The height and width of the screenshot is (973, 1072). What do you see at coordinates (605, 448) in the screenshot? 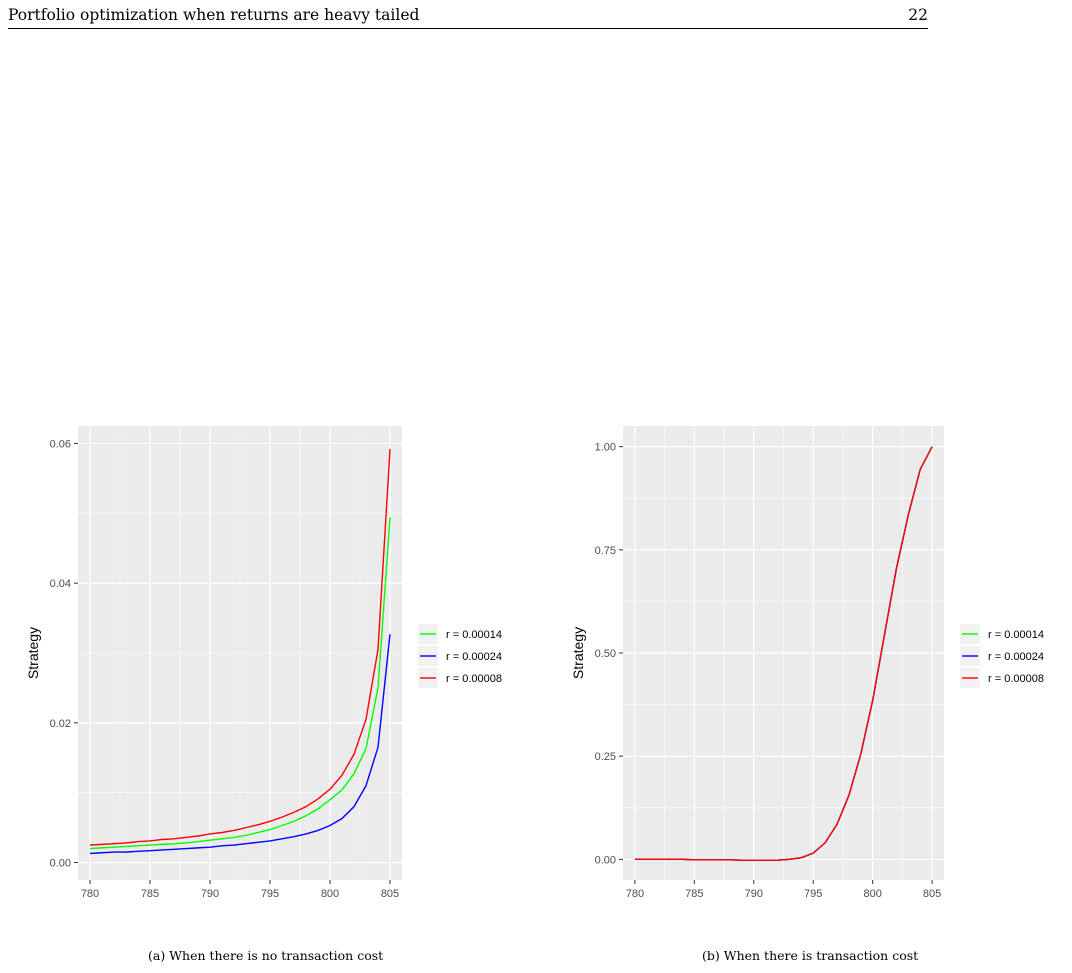
I see `y-tick-label: 1.00` at bounding box center [605, 448].